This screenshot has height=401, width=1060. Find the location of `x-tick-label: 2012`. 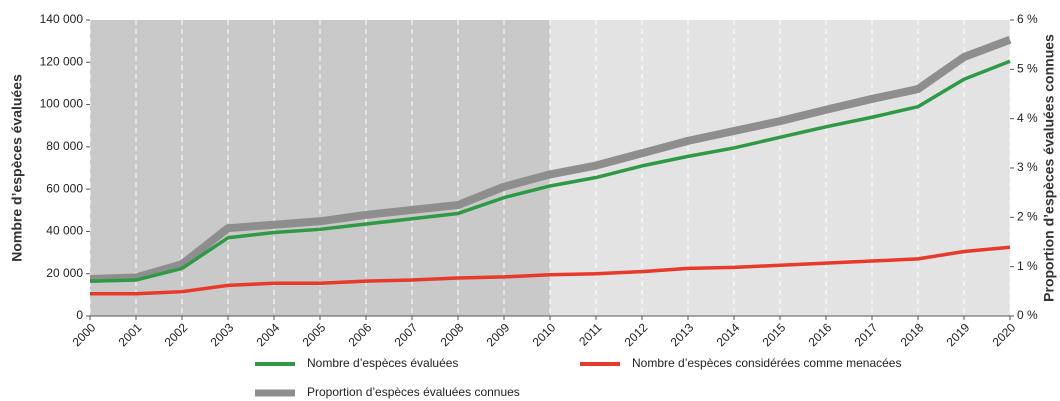

x-tick-label: 2012 is located at coordinates (636, 334).